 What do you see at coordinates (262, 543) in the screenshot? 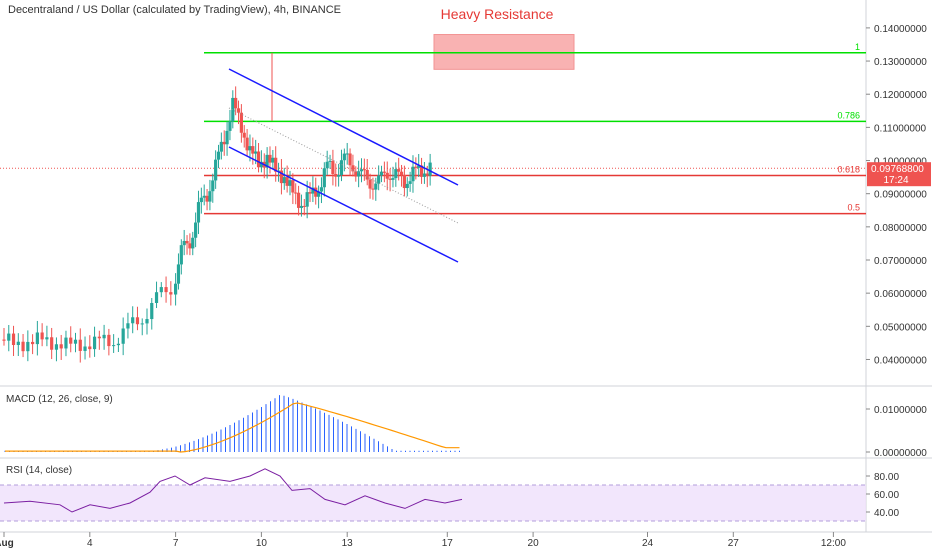
I see `time-axis-label: 10` at bounding box center [262, 543].